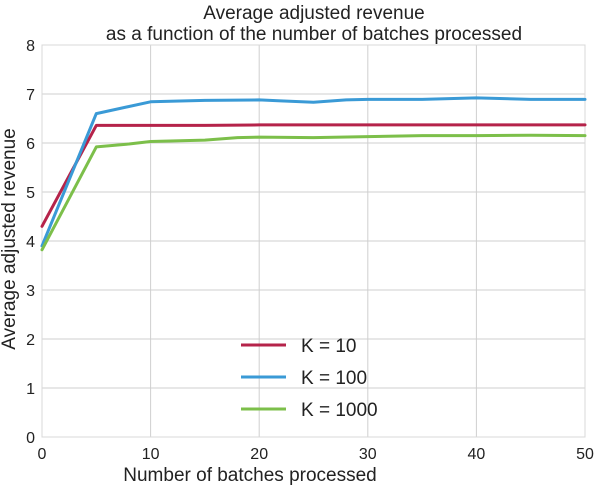 This screenshot has width=596, height=486. I want to click on chart-title-line-1: Average adjusted revenue, so click(313, 13).